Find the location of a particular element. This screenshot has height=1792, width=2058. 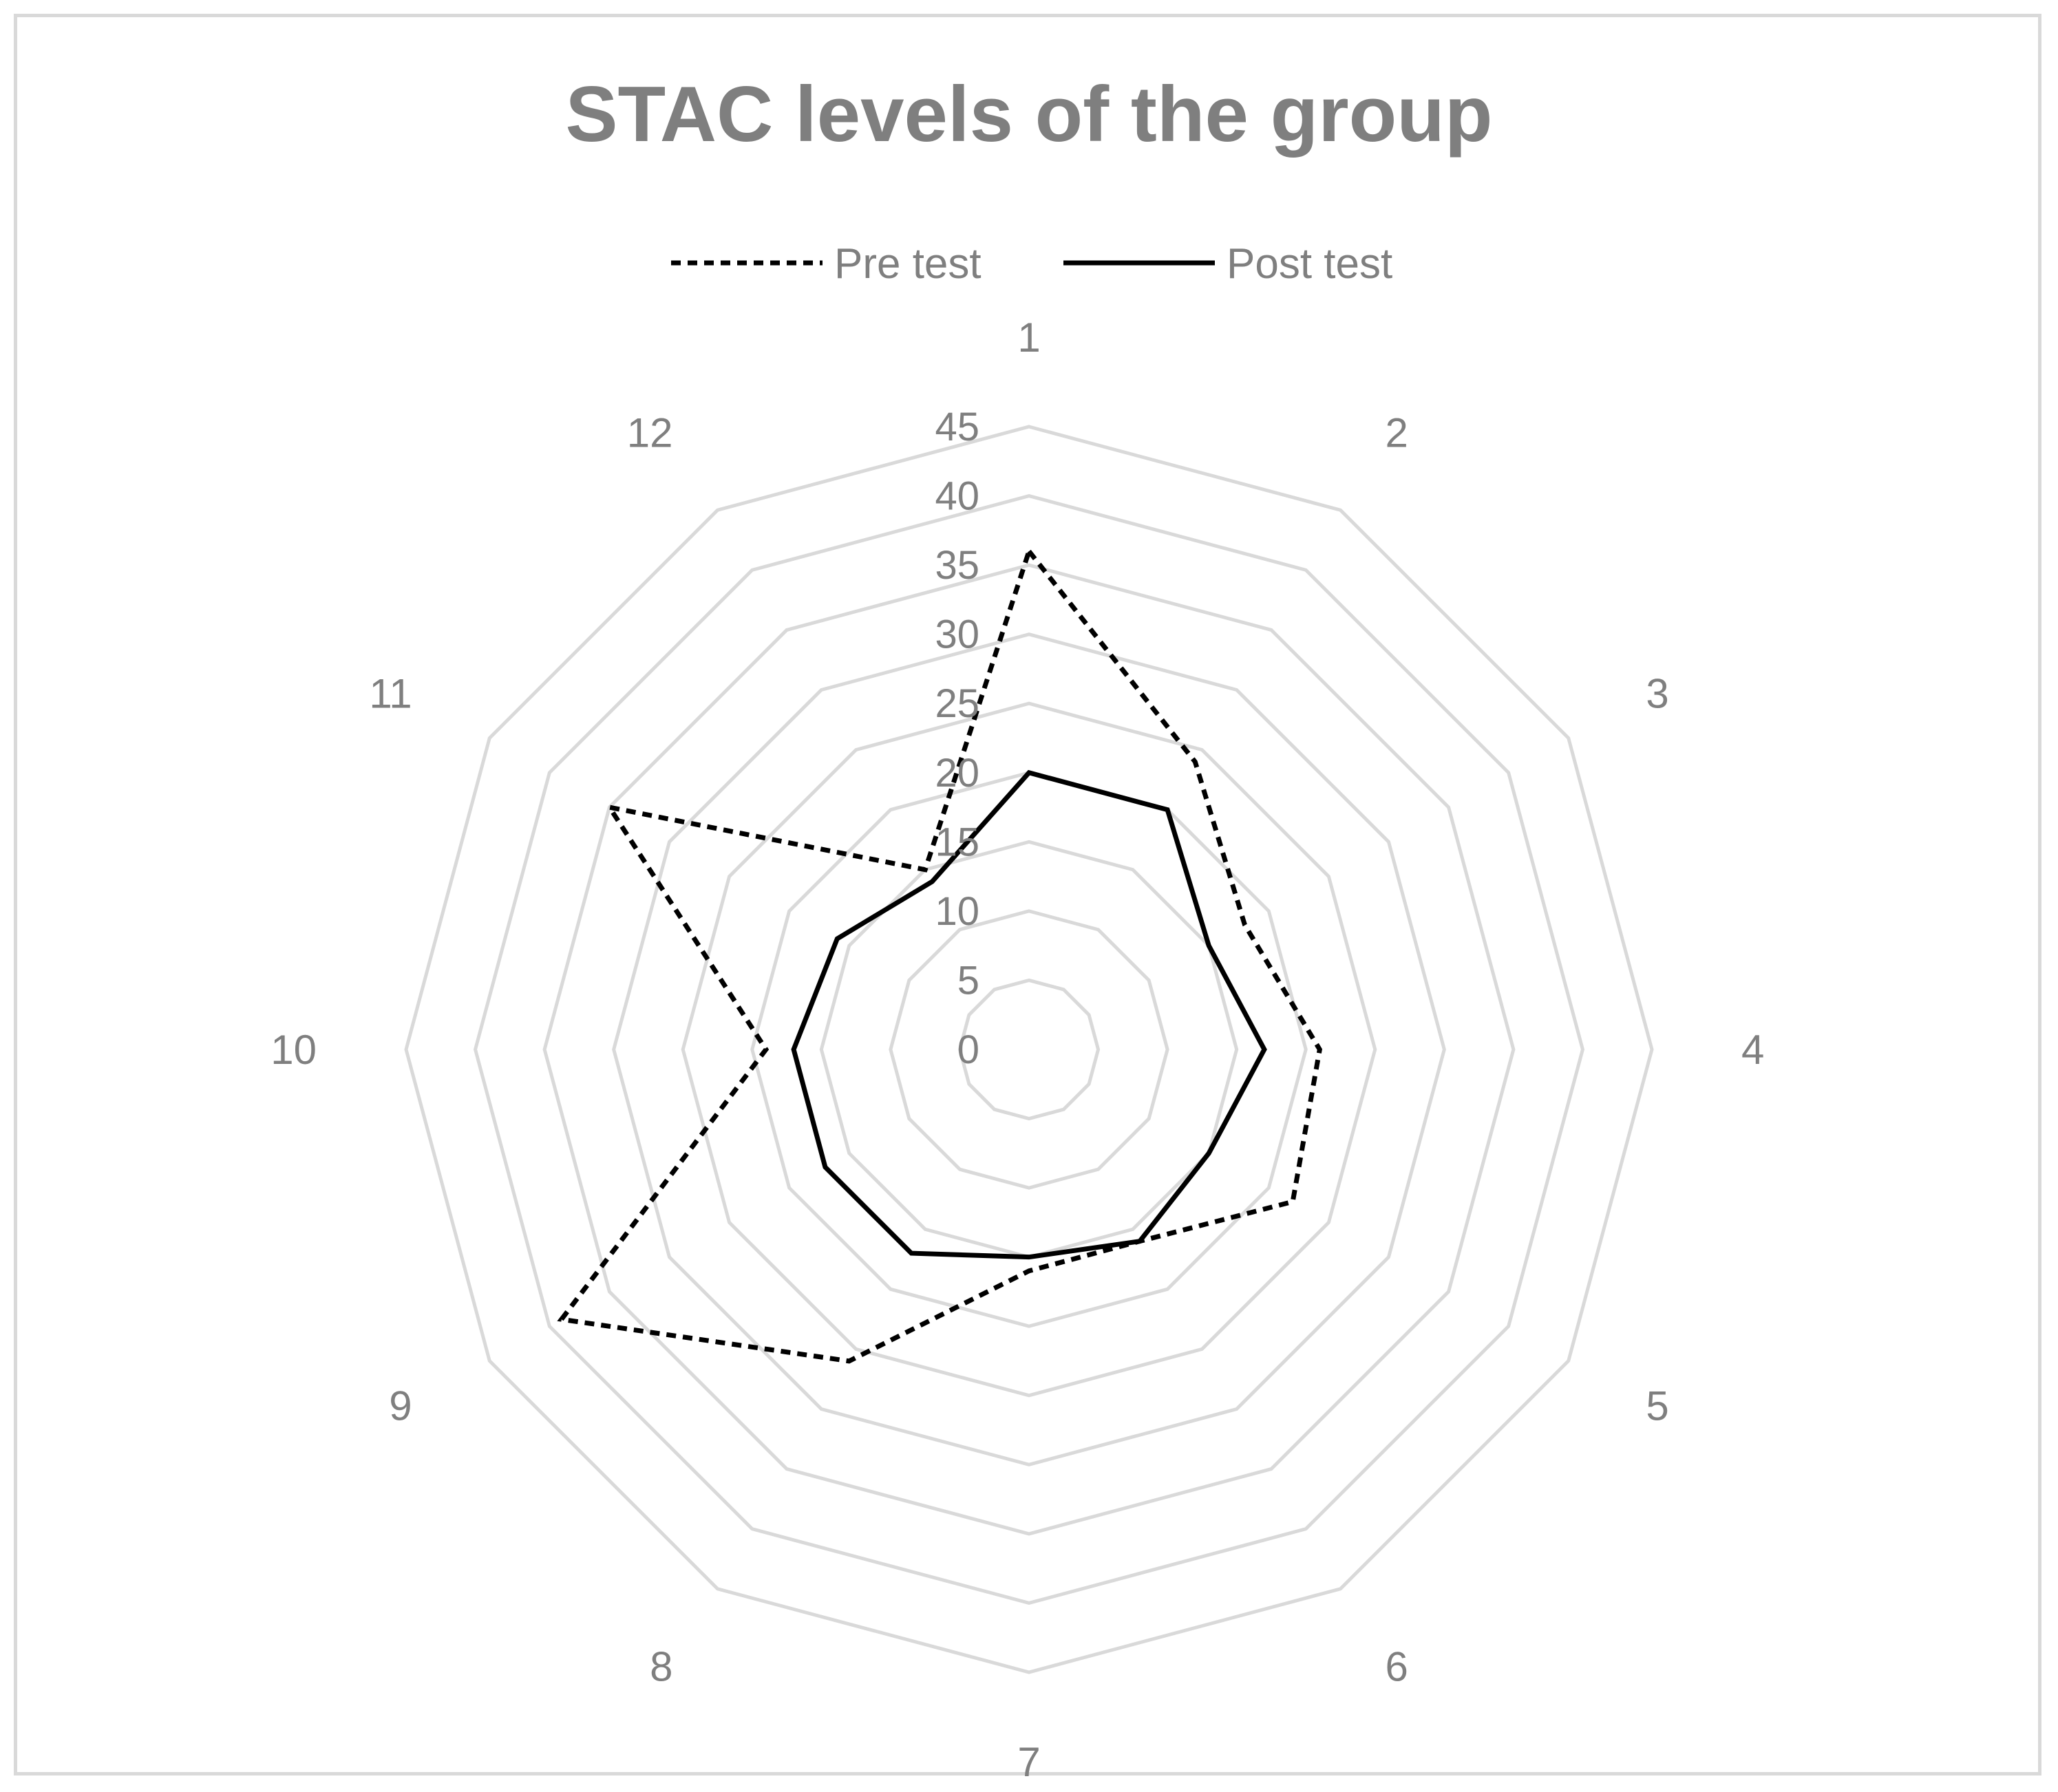

tick-label-25: 25 is located at coordinates (957, 703).